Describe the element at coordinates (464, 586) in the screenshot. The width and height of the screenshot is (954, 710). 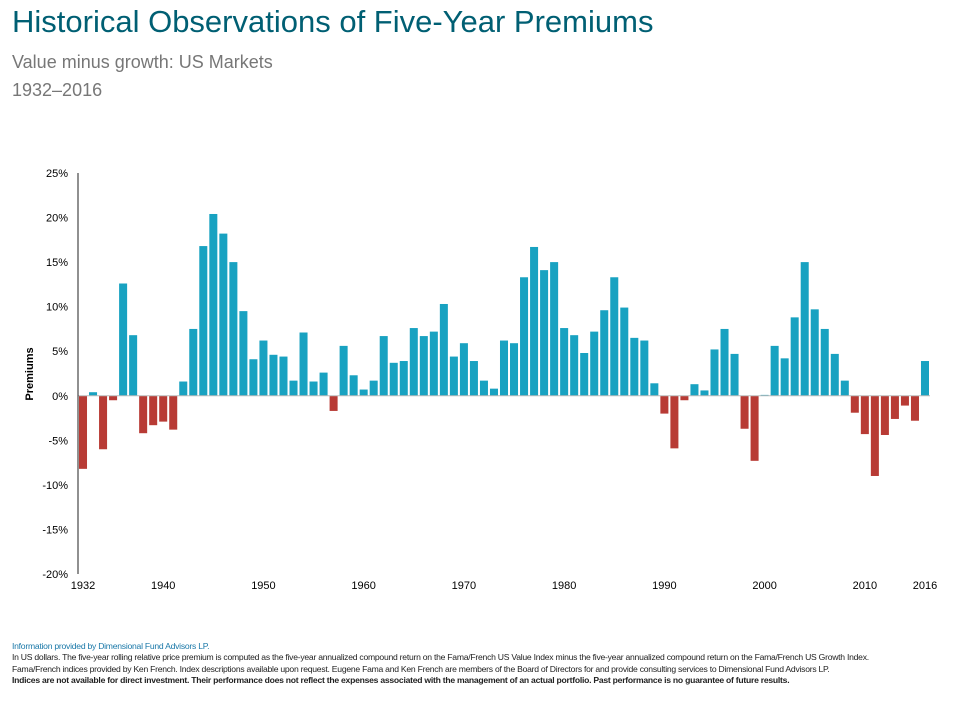
I see `x-tick-label: 1970` at that location.